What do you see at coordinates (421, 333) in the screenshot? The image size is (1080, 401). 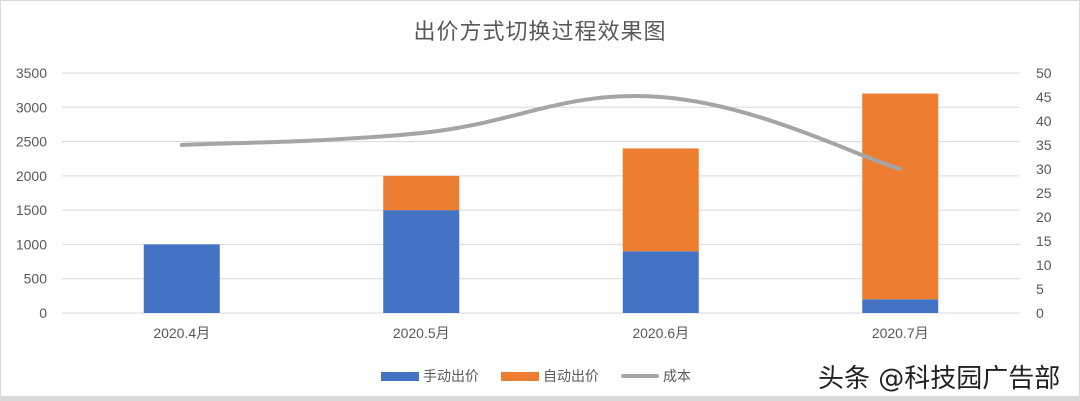 I see `category-label: 2020.5月` at bounding box center [421, 333].